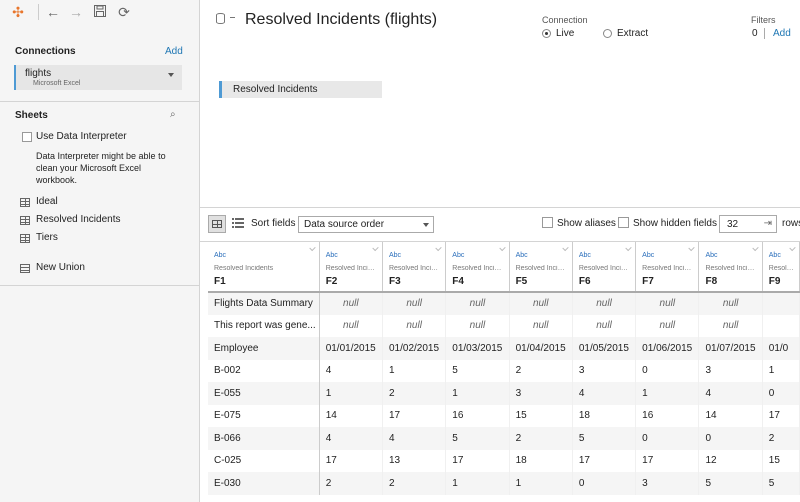 The width and height of the screenshot is (800, 502). I want to click on column-header-f7: Abc Resolved Incide... F7, so click(667, 267).